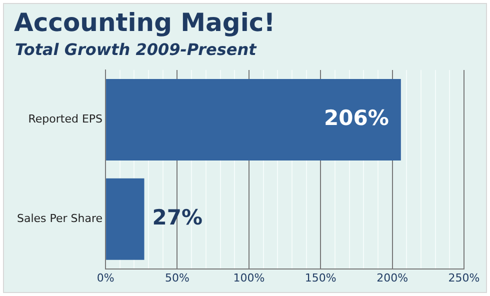 This screenshot has width=490, height=296. I want to click on y-tick-label: Reported EPS, so click(65, 119).